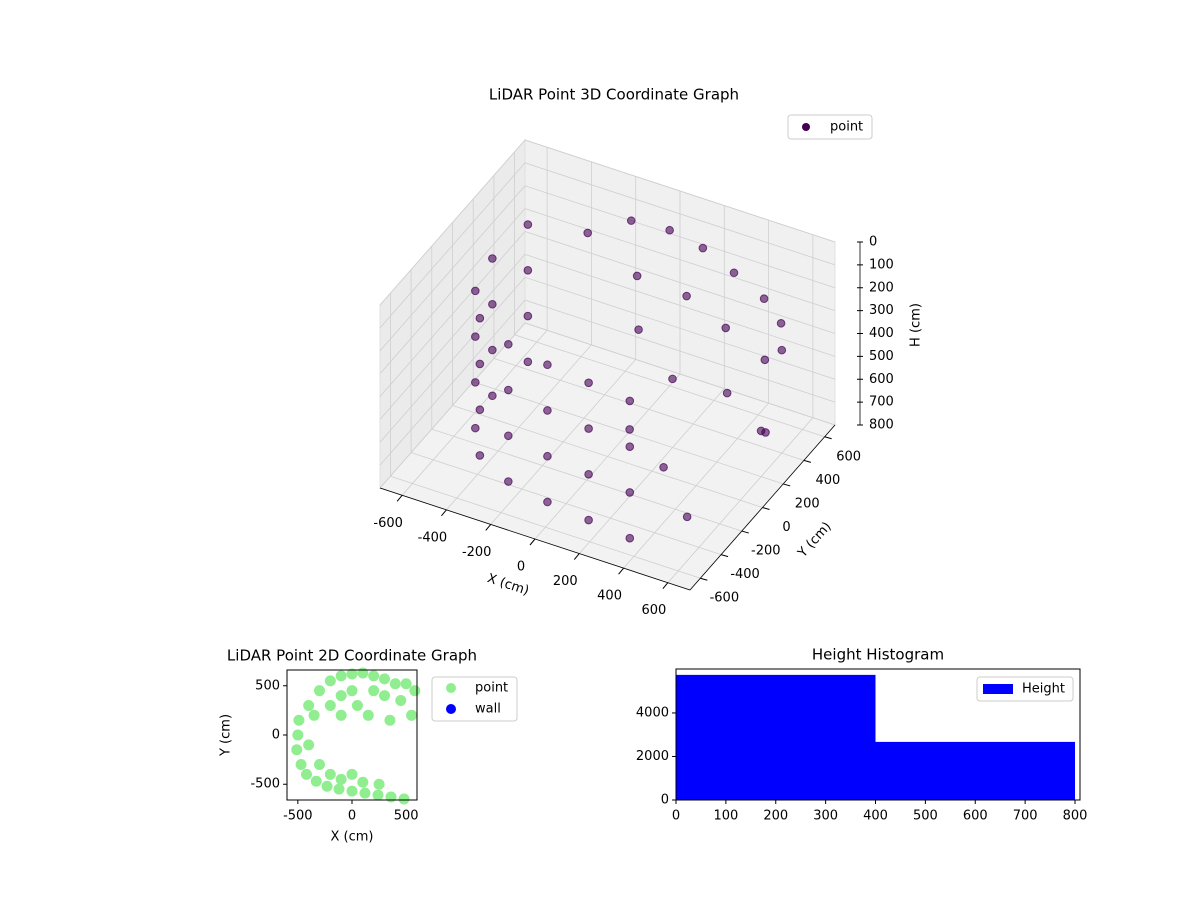 This screenshot has height=900, width=1200. I want to click on y-tick-label: -500, so click(265, 784).